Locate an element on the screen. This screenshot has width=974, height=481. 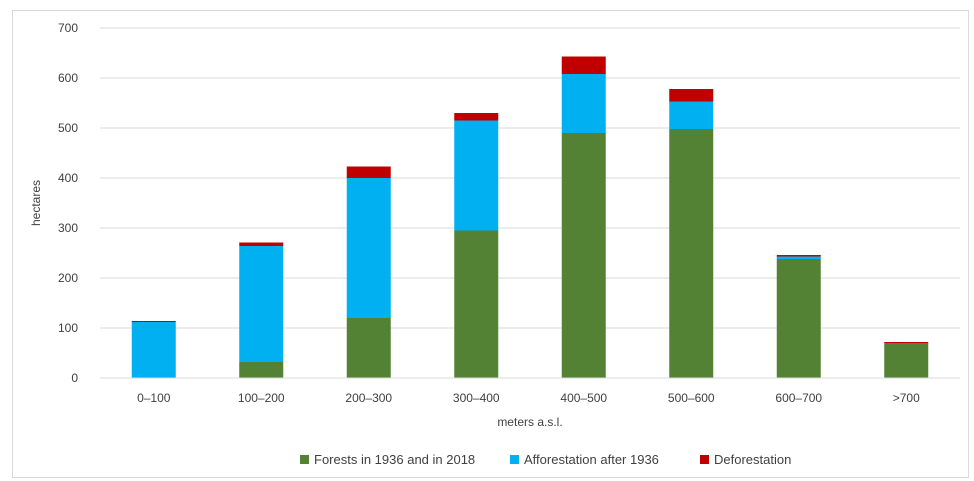
y-tick-label: 300 is located at coordinates (68, 228).